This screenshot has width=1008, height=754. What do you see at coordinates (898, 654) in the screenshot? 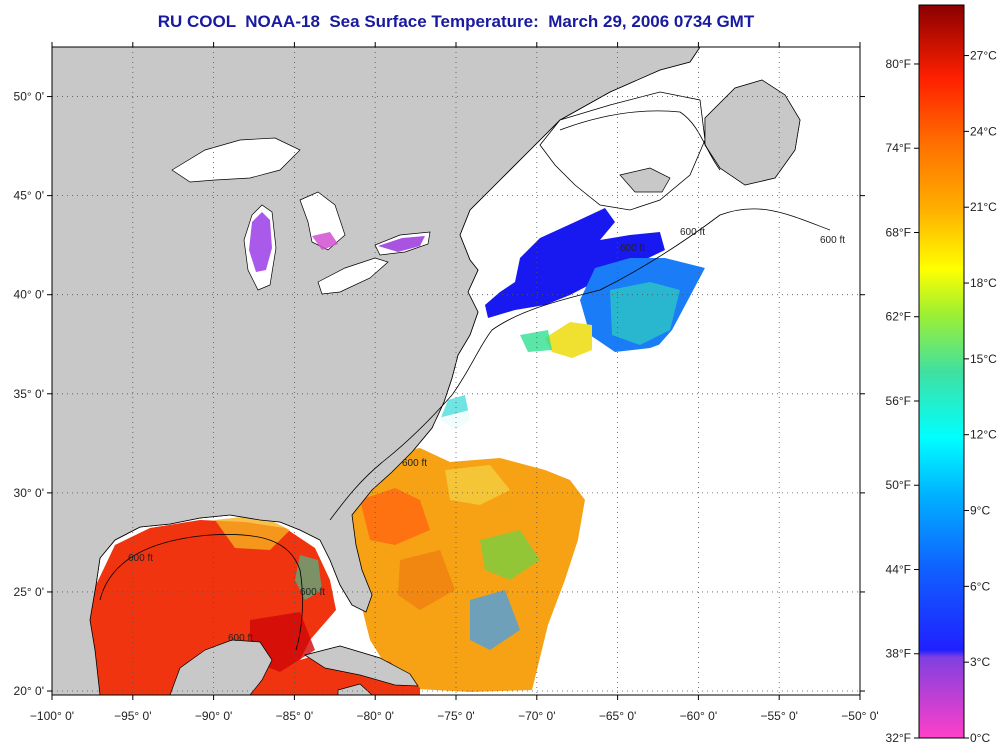
I see `colorbar-f-label: 38°F` at bounding box center [898, 654].